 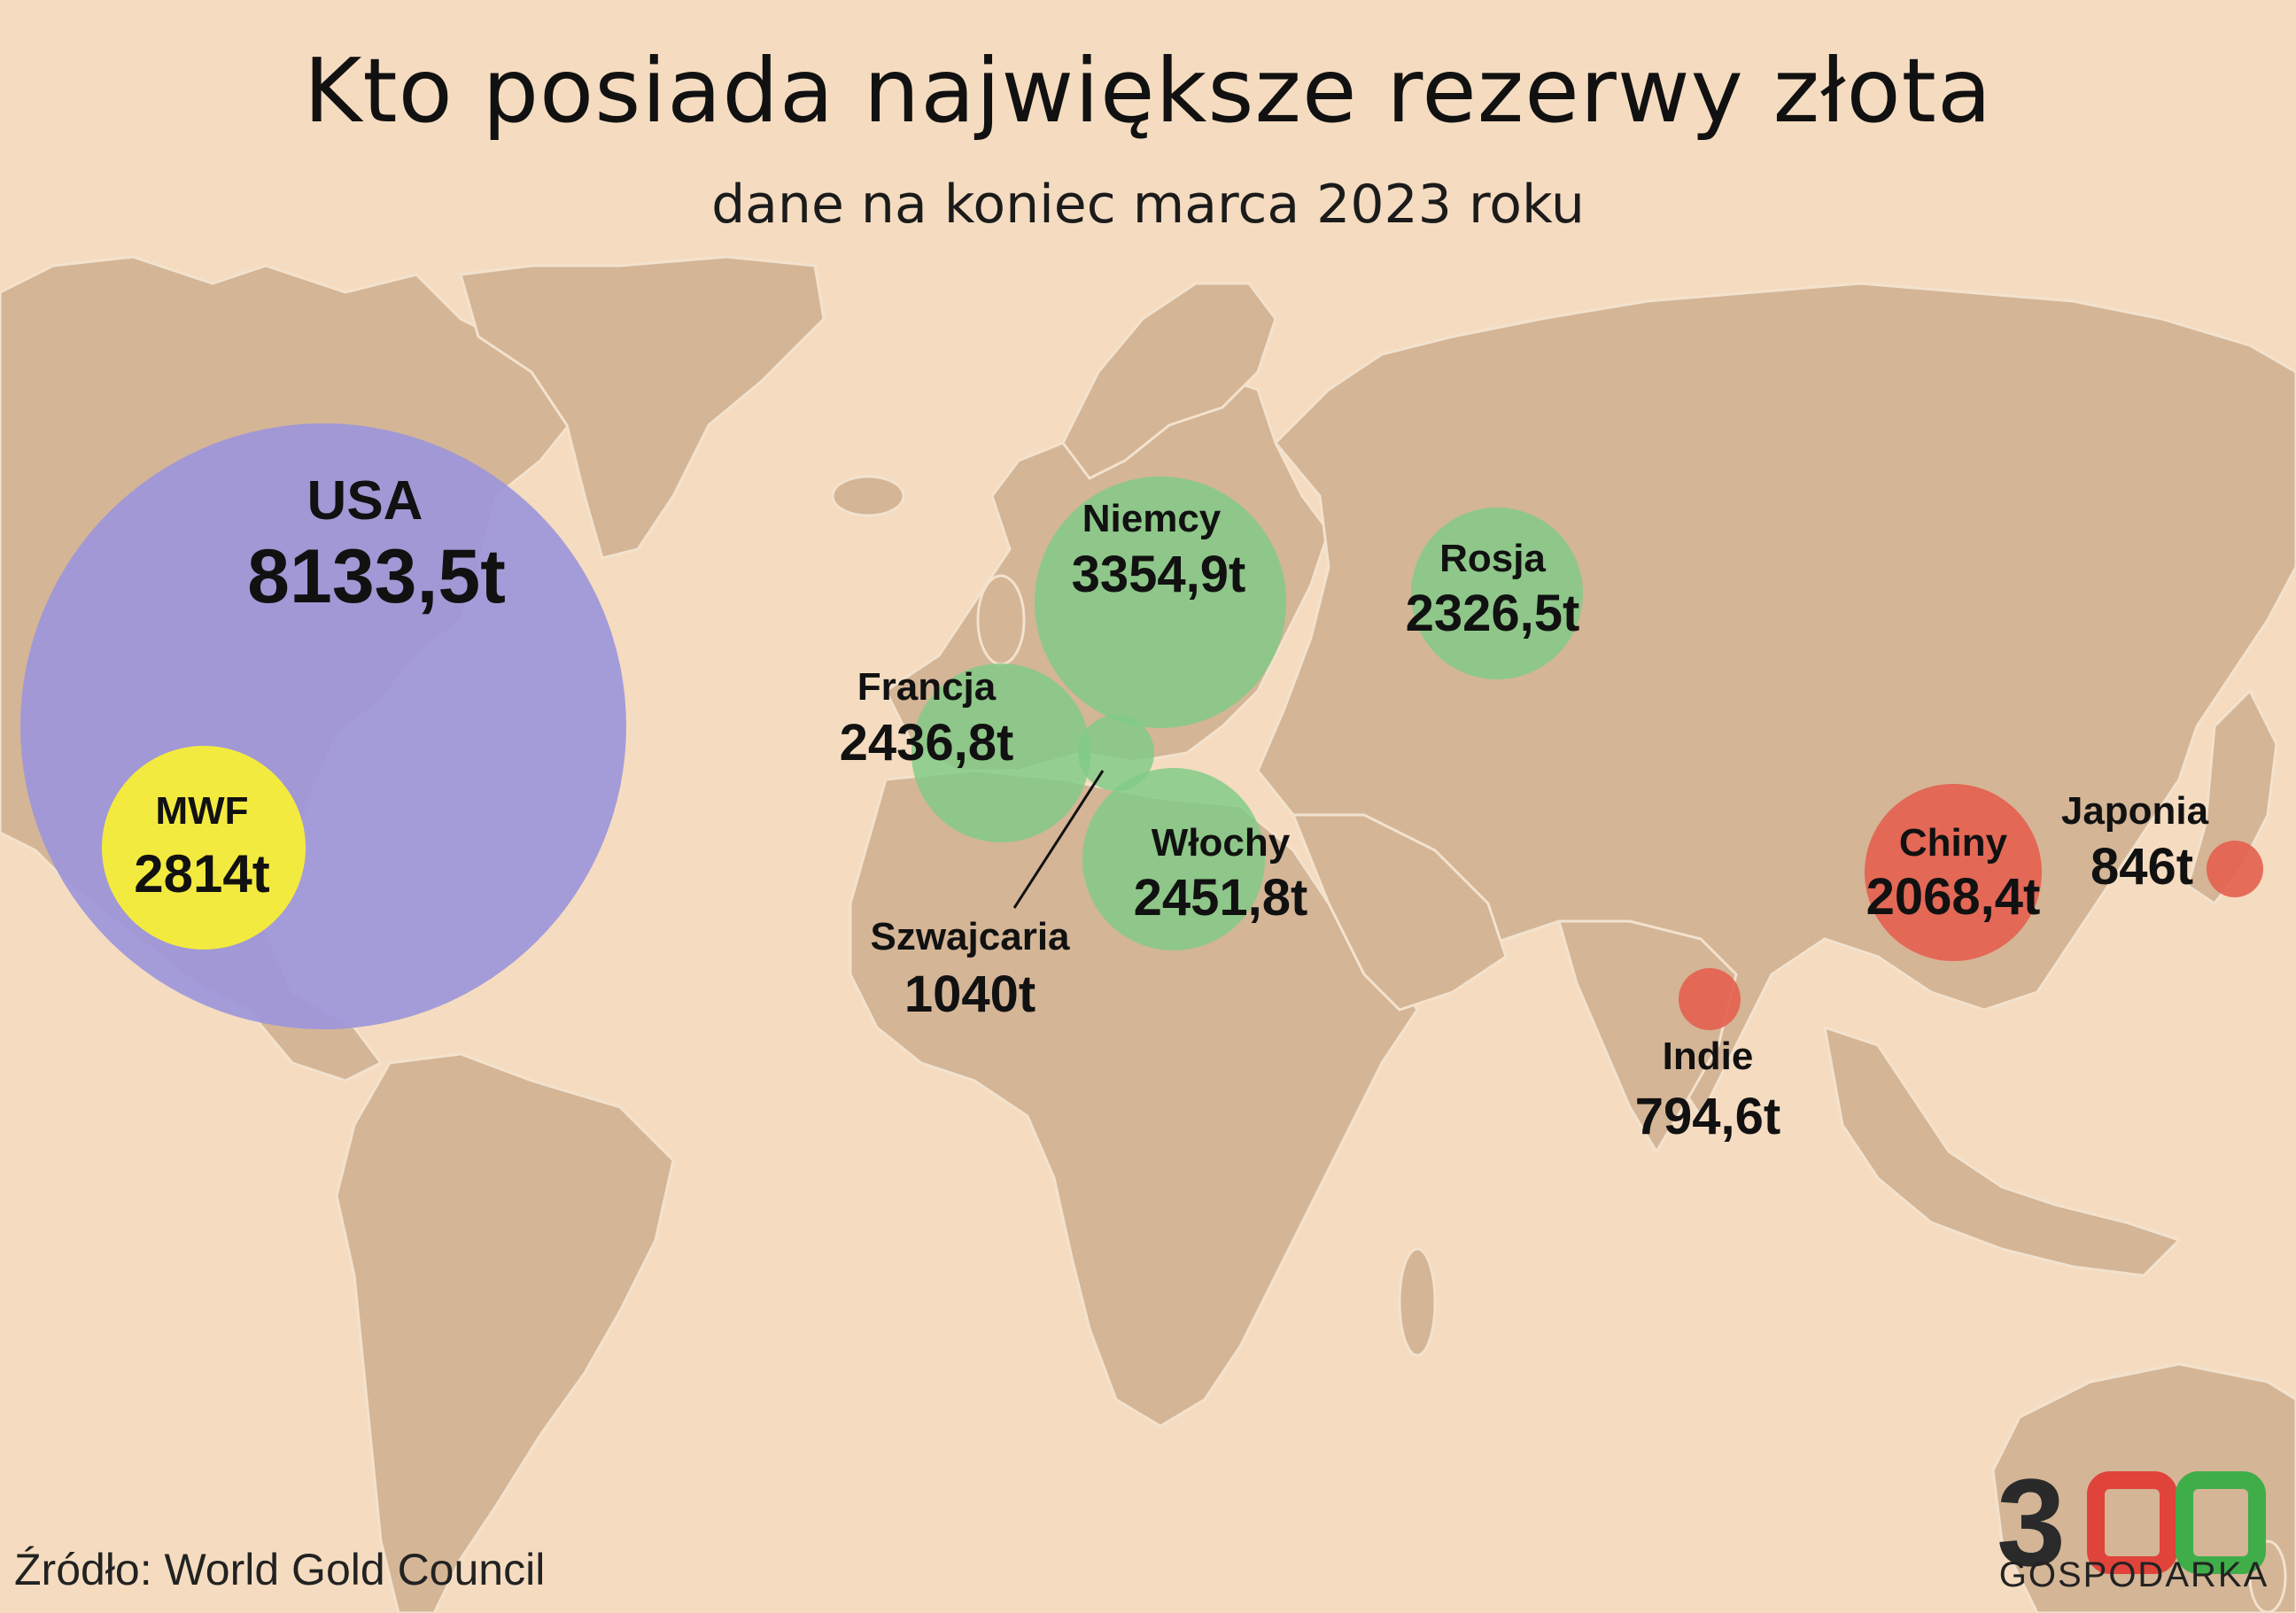 I want to click on logo-wordmark: GOSPODARKA, so click(x=2133, y=1574).